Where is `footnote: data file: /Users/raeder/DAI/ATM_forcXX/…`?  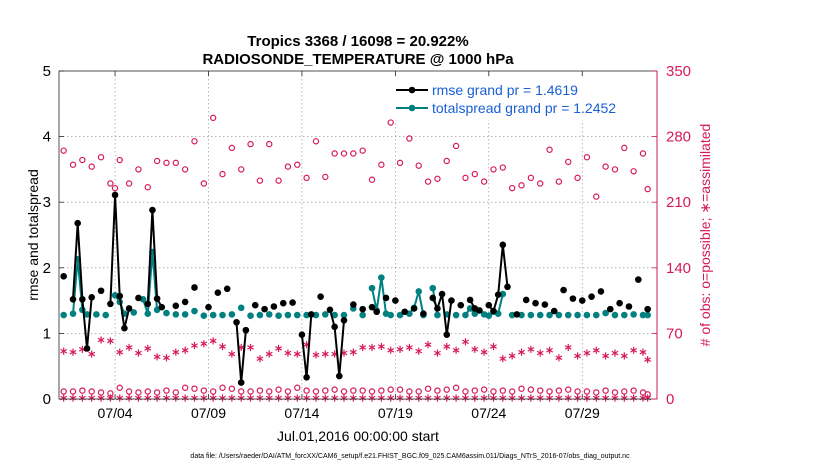
footnote: data file: /Users/raeder/DAI/ATM_forcXX/… is located at coordinates (410, 456).